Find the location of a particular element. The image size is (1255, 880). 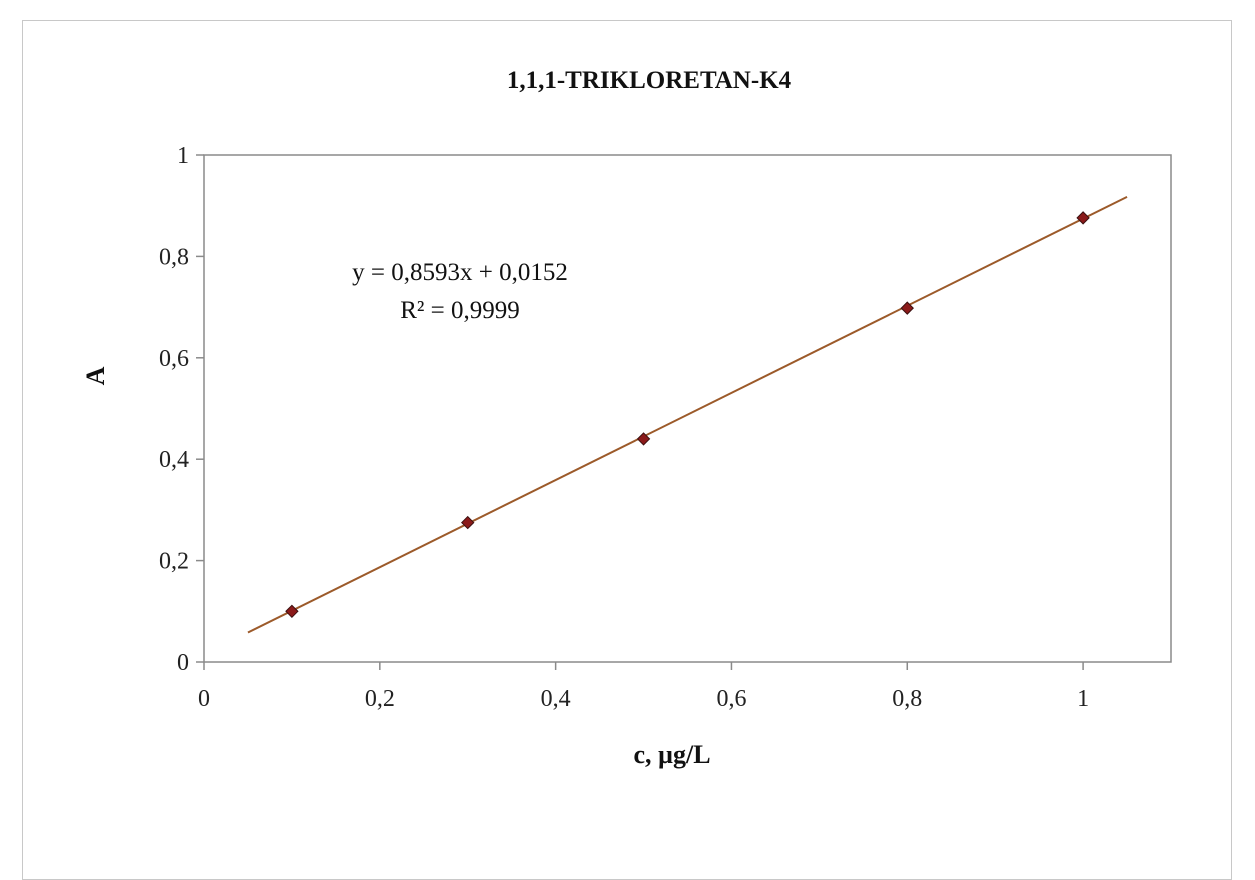

y-tick-label: 0 is located at coordinates (183, 663).